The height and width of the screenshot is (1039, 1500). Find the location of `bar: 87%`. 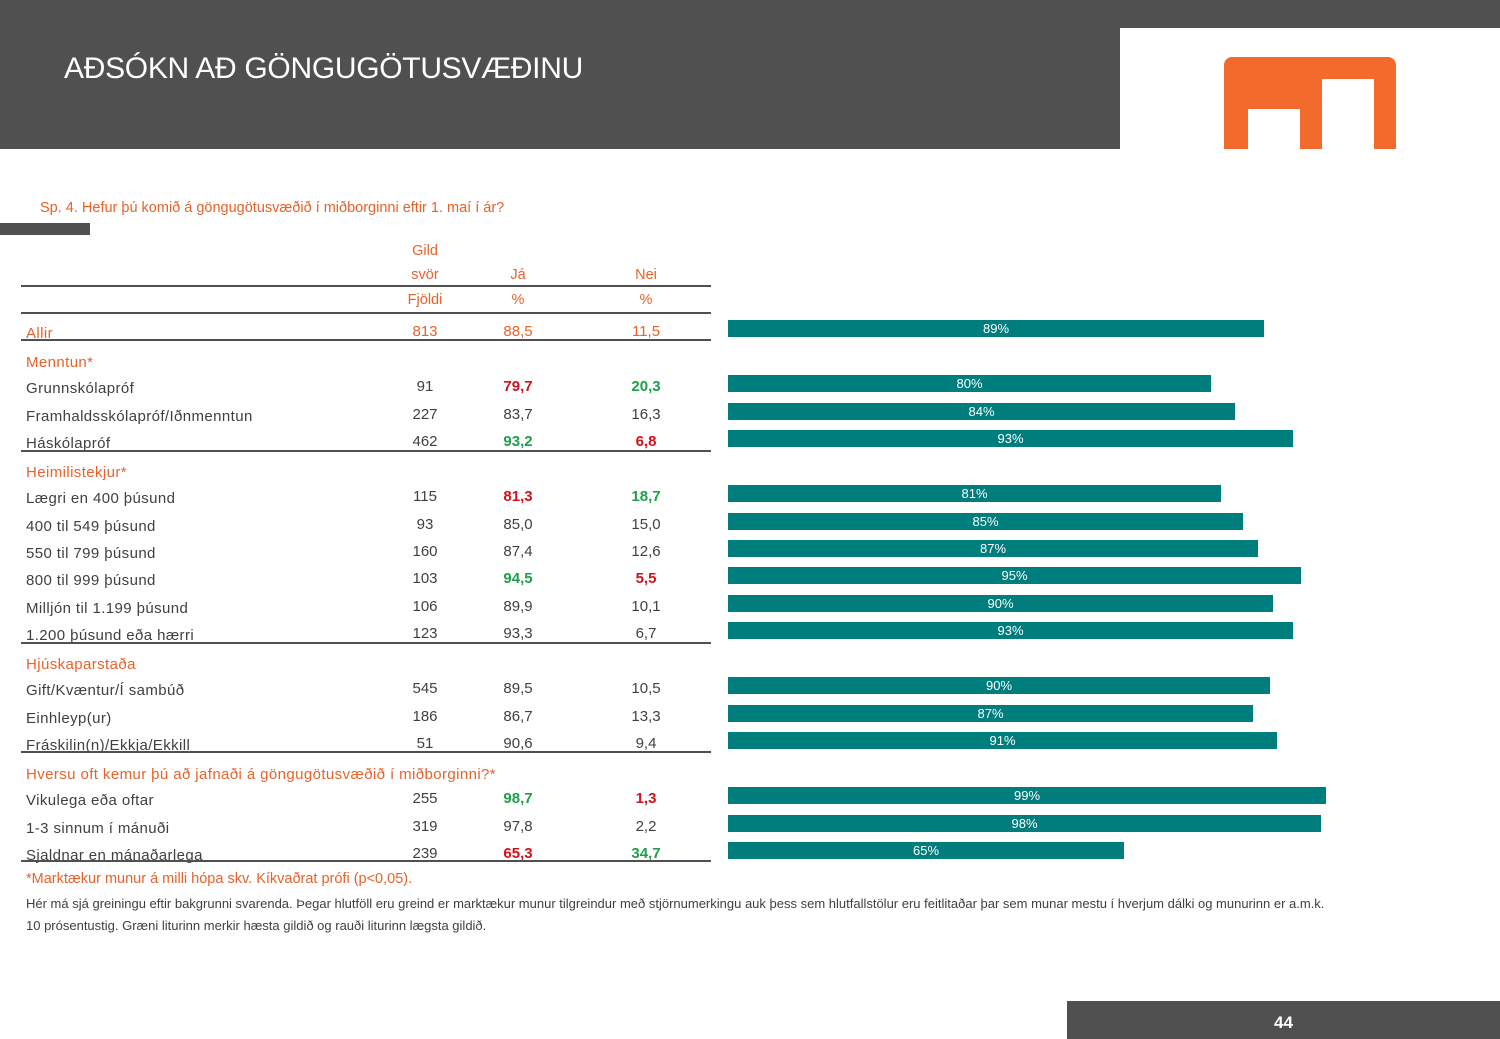

bar: 87% is located at coordinates (993, 548).